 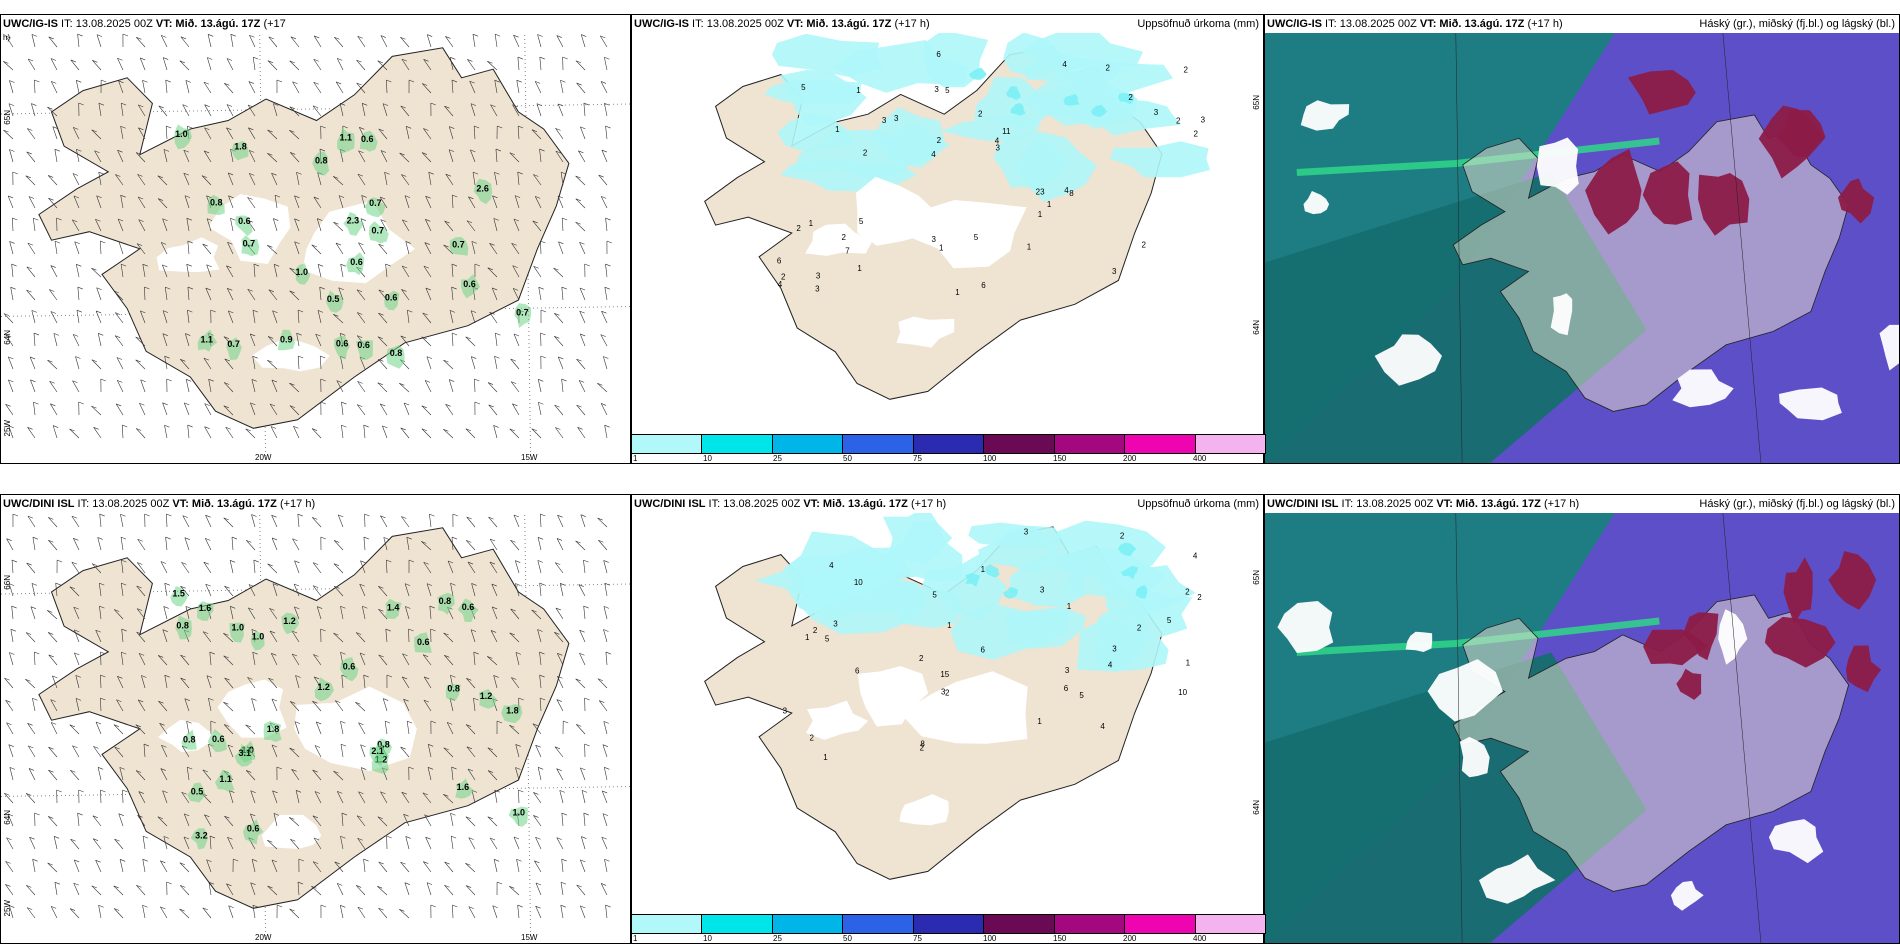 What do you see at coordinates (1156, 112) in the screenshot?
I see `precip-value: 3` at bounding box center [1156, 112].